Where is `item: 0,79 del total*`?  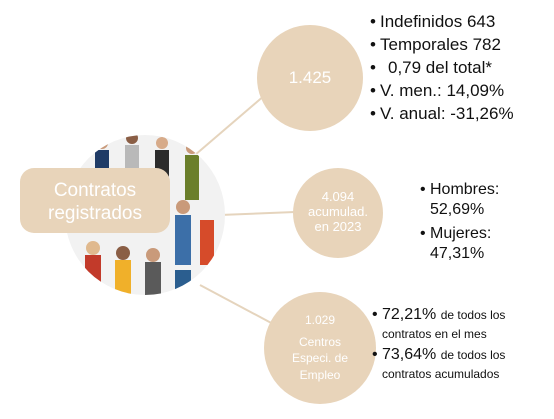 item: 0,79 del total* is located at coordinates (442, 67).